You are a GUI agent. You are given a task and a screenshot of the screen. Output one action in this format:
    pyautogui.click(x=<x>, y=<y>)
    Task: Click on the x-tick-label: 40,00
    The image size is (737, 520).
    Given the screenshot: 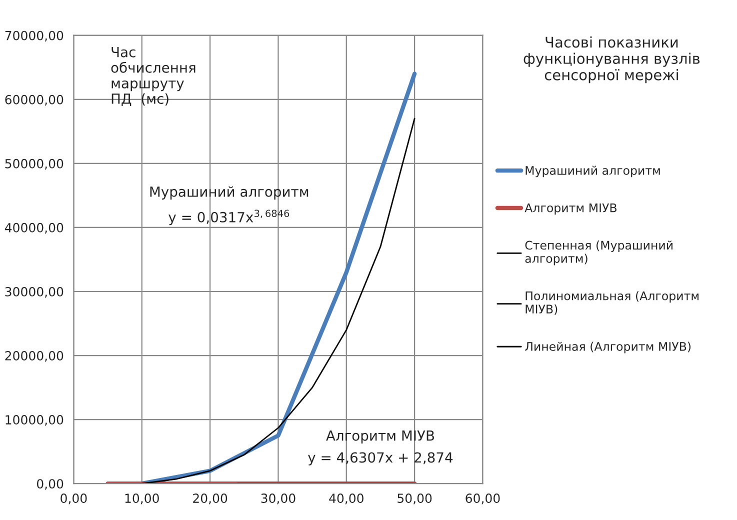 What is the action you would take?
    pyautogui.click(x=346, y=499)
    